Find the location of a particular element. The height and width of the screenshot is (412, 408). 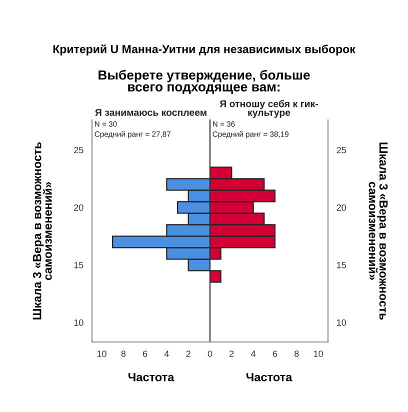

chart-subtitle: Я занимаюсь косплеем is located at coordinates (150, 112).